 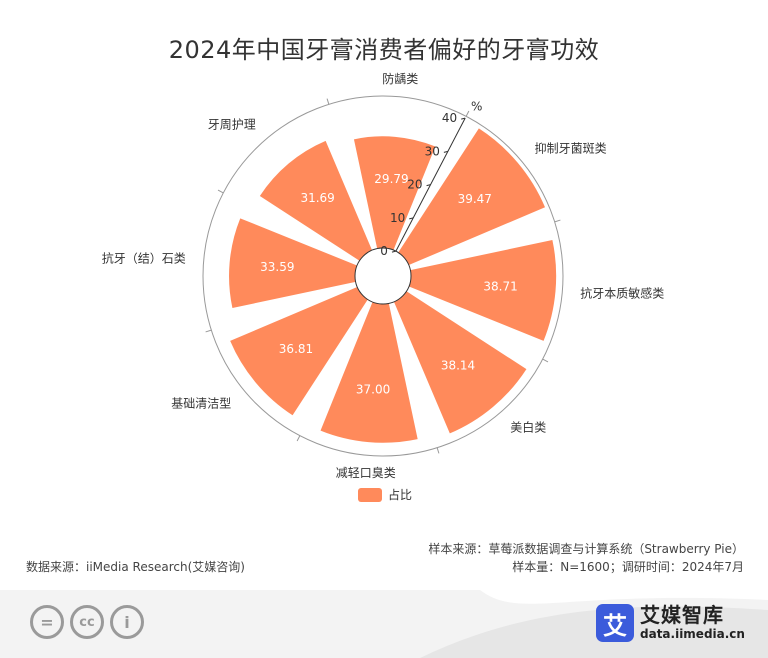 I want to click on center-hole, so click(x=383, y=276).